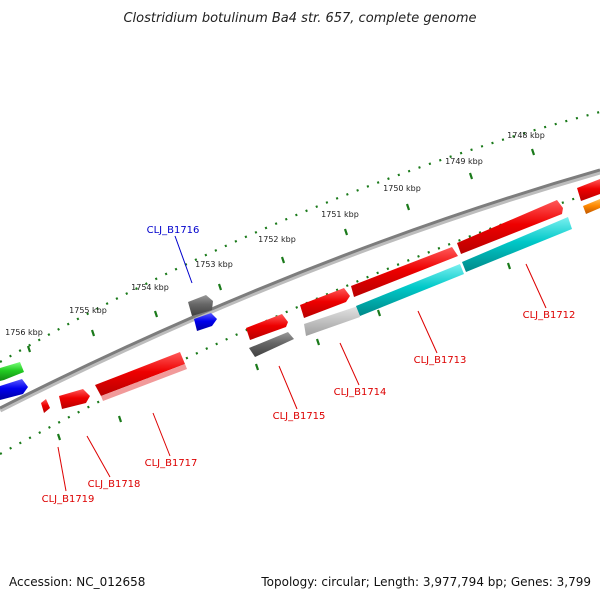 The width and height of the screenshot is (600, 600). Describe the element at coordinates (200, 305) in the screenshot. I see `gene-gray-upper` at that location.